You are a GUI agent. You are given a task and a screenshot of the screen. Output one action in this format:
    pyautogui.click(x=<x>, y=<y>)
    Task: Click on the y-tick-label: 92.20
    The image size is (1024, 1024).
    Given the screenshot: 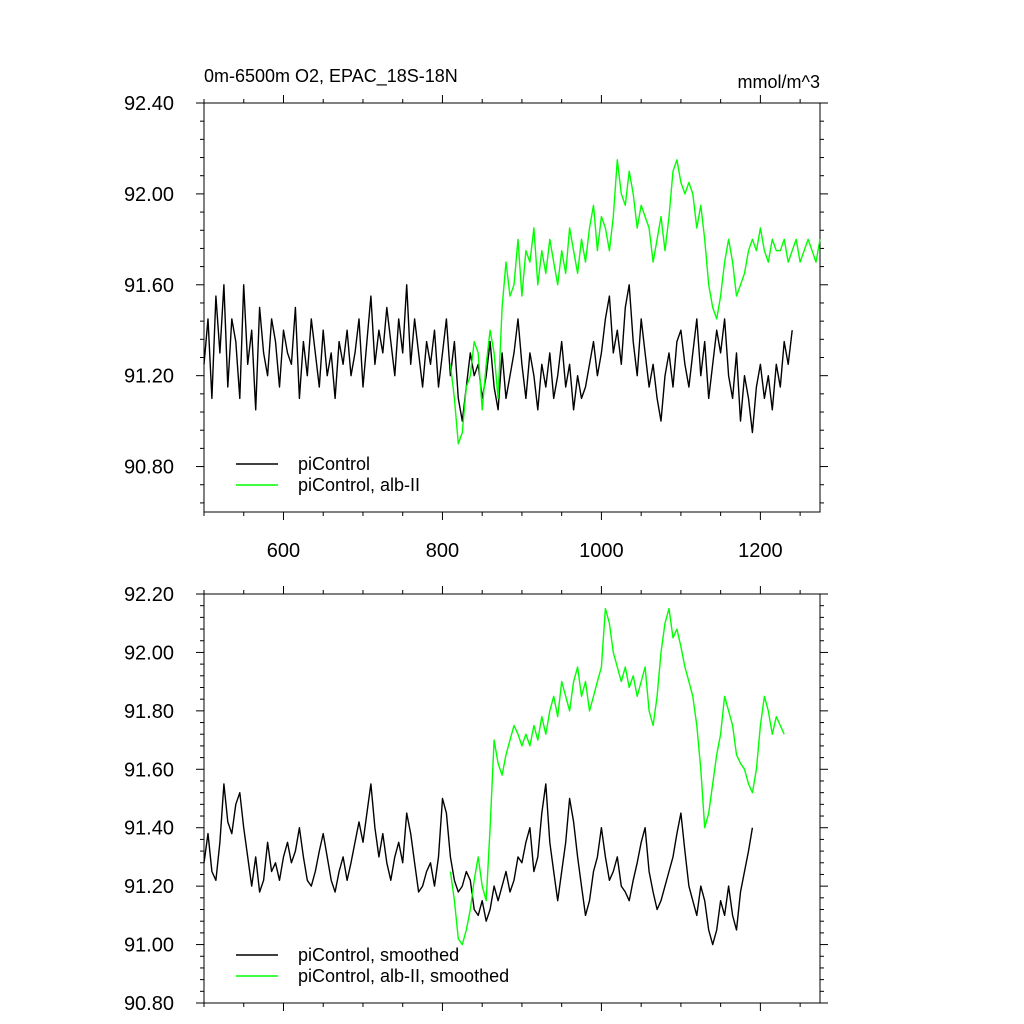 What is the action you would take?
    pyautogui.click(x=149, y=595)
    